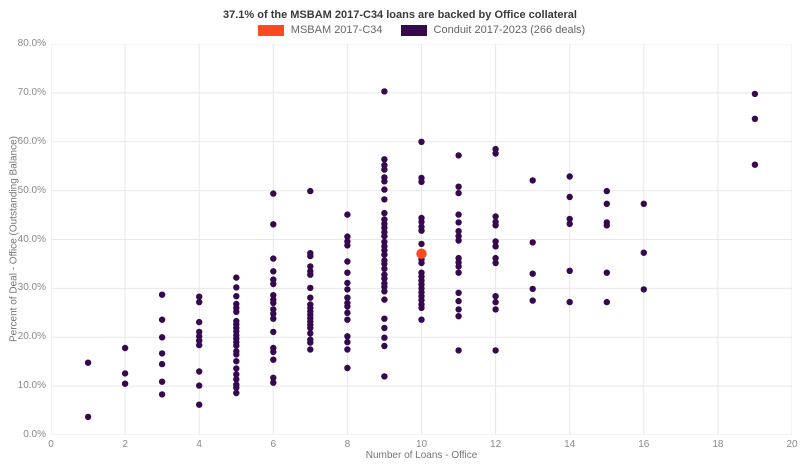 This screenshot has height=467, width=800. Describe the element at coordinates (570, 444) in the screenshot. I see `x-tick-label: 14` at that location.